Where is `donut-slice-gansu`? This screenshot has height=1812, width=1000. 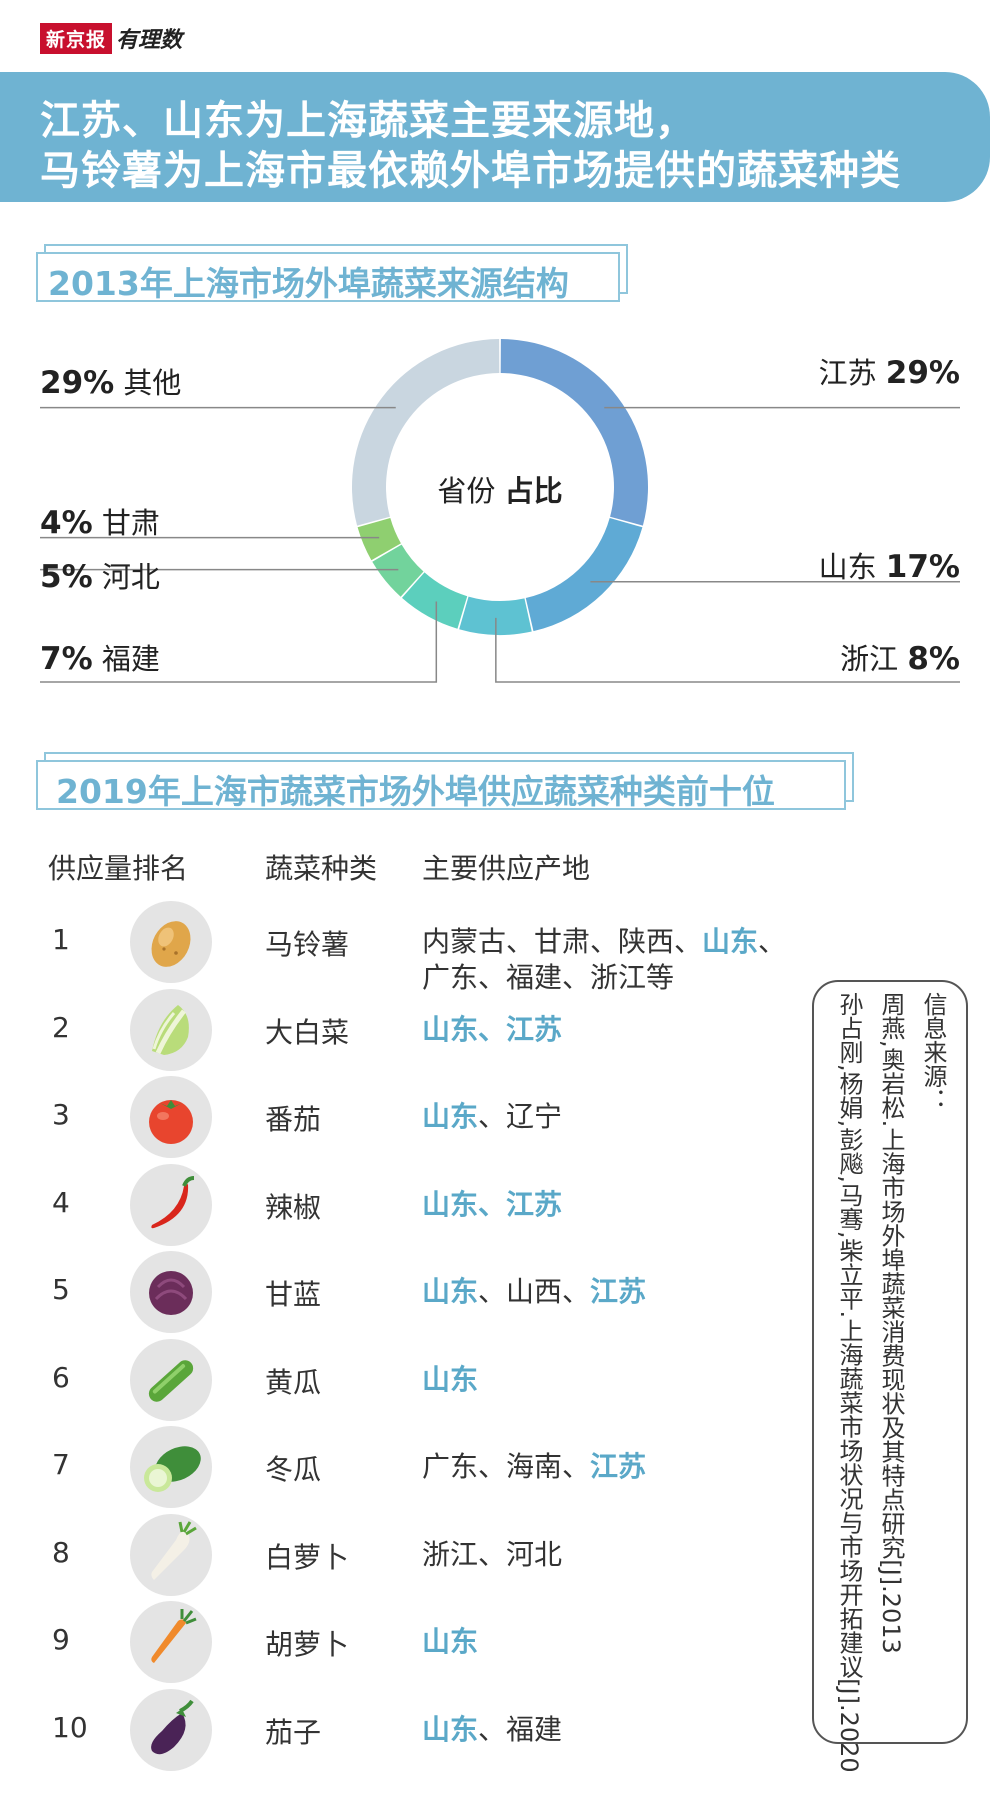
donut-slice-gansu is located at coordinates (379, 539).